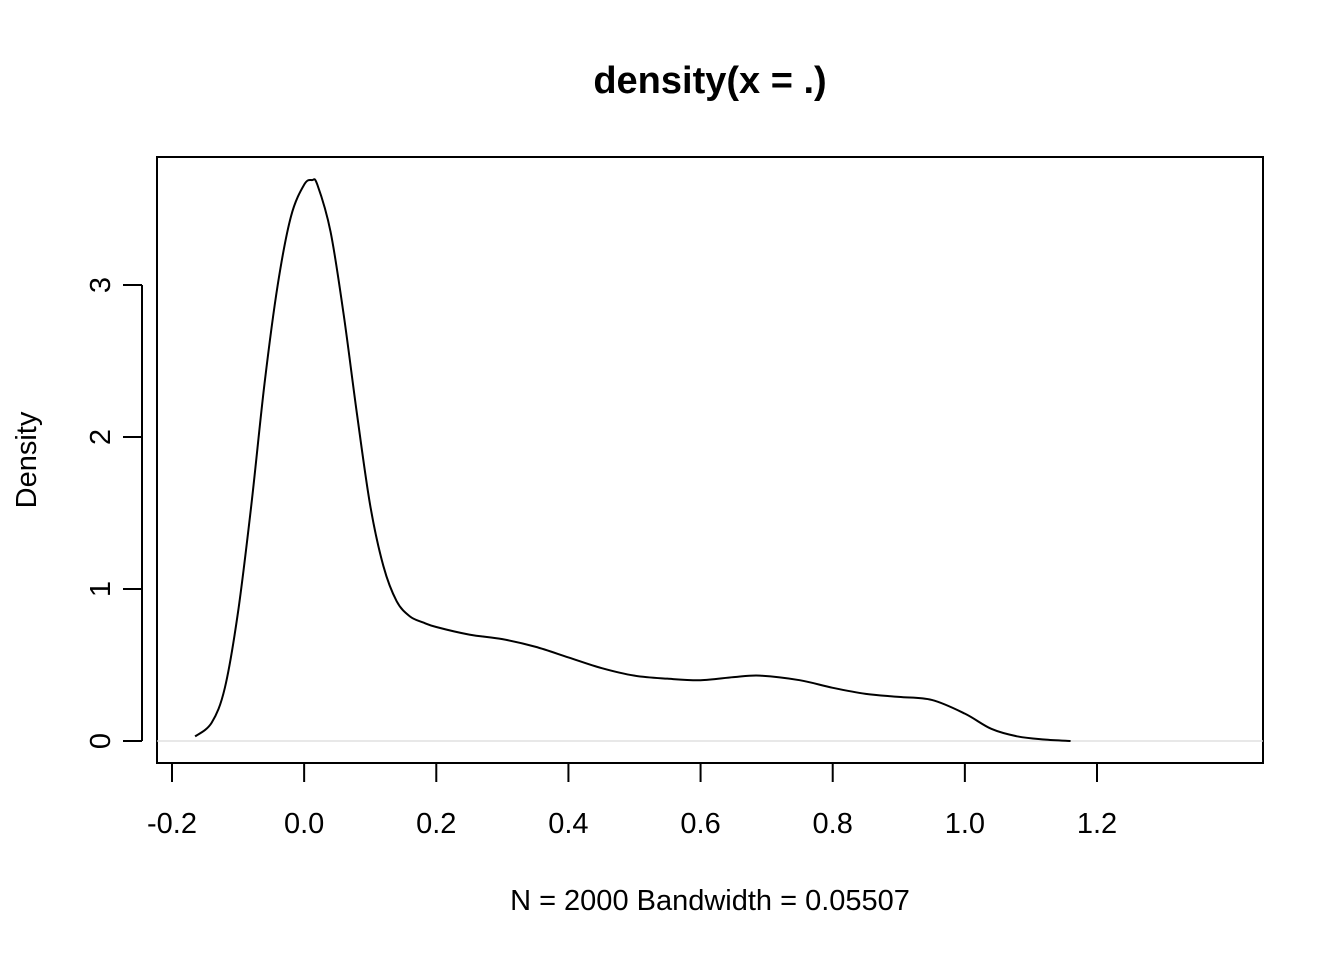 The image size is (1344, 960). What do you see at coordinates (632, 801) in the screenshot?
I see `x-axis: -0.2 0.0 0.2 0.4 0.6 0.8 1.0 1.2` at bounding box center [632, 801].